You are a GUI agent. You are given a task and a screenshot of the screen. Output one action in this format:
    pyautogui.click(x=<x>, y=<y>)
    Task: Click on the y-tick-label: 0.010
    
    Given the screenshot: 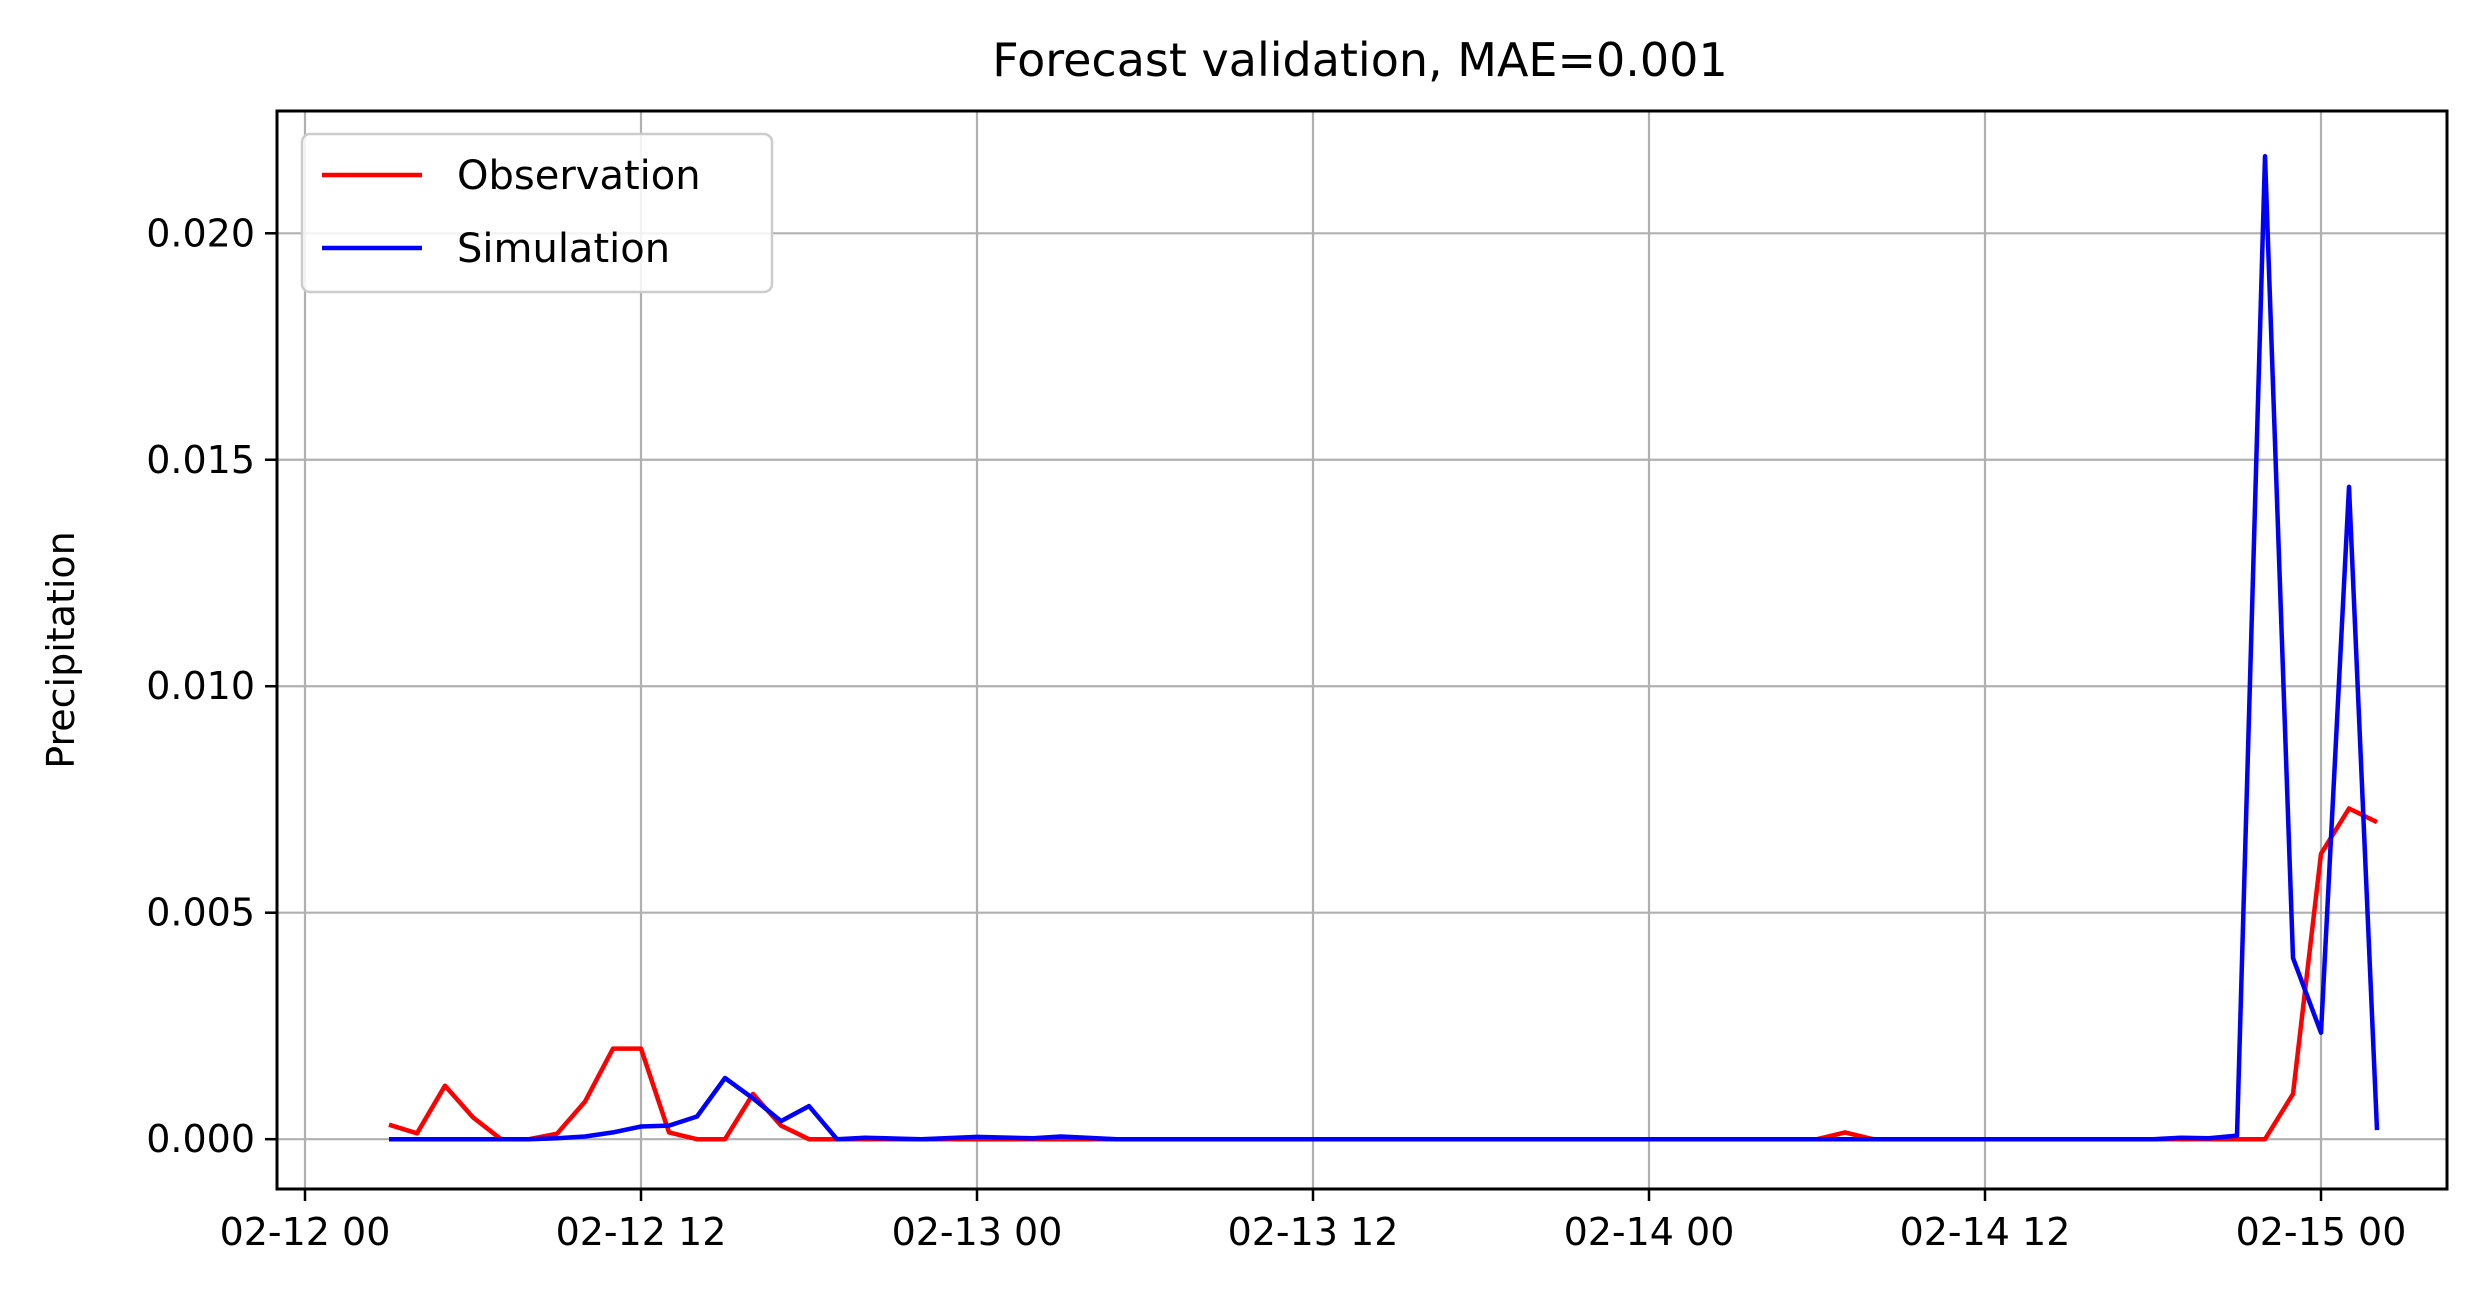 What is the action you would take?
    pyautogui.click(x=200, y=686)
    